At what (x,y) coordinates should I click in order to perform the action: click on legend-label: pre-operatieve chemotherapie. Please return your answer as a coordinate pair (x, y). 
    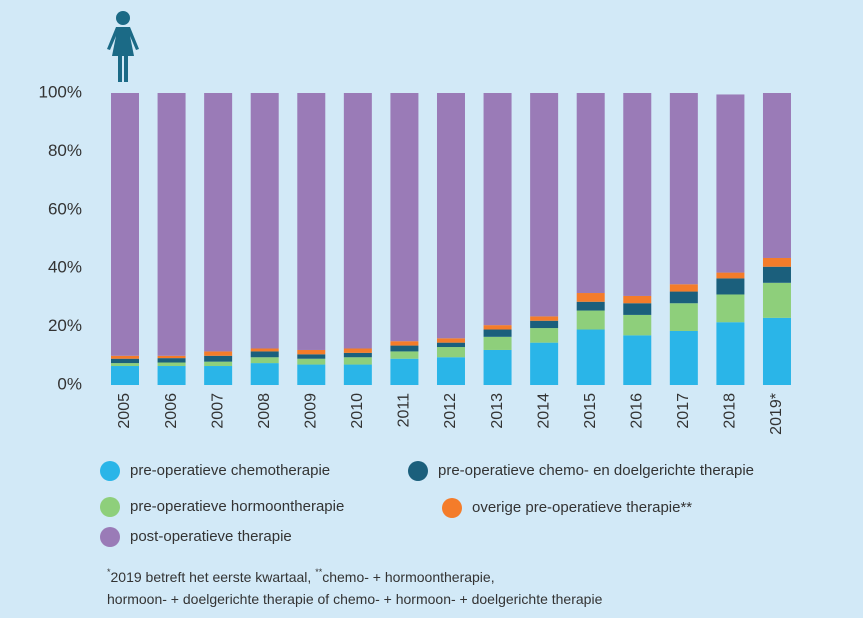
    Looking at the image, I should click on (230, 470).